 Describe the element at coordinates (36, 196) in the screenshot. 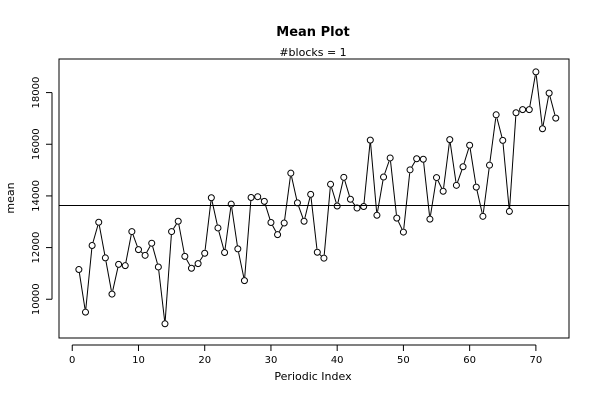

I see `y-tick-label: 14000` at that location.